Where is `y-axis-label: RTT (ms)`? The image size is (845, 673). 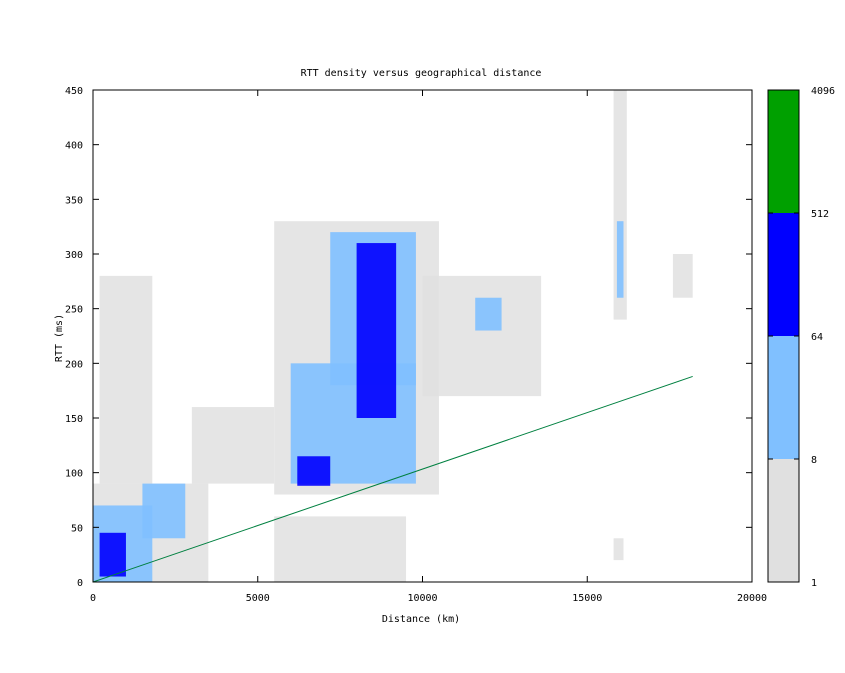
y-axis-label: RTT (ms) is located at coordinates (59, 338).